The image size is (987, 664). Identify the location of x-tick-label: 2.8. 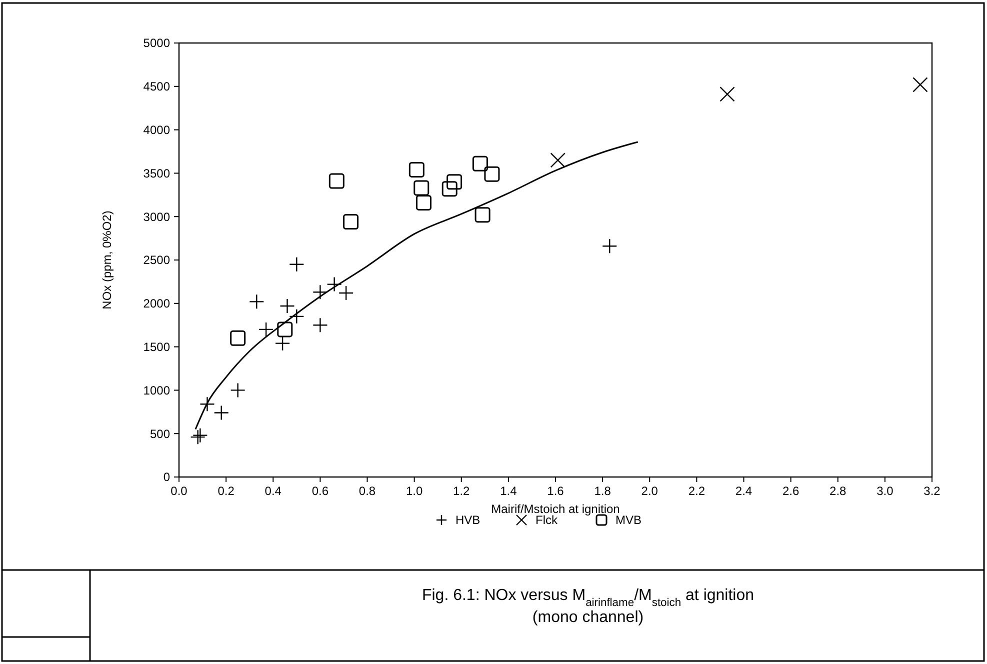
(838, 491).